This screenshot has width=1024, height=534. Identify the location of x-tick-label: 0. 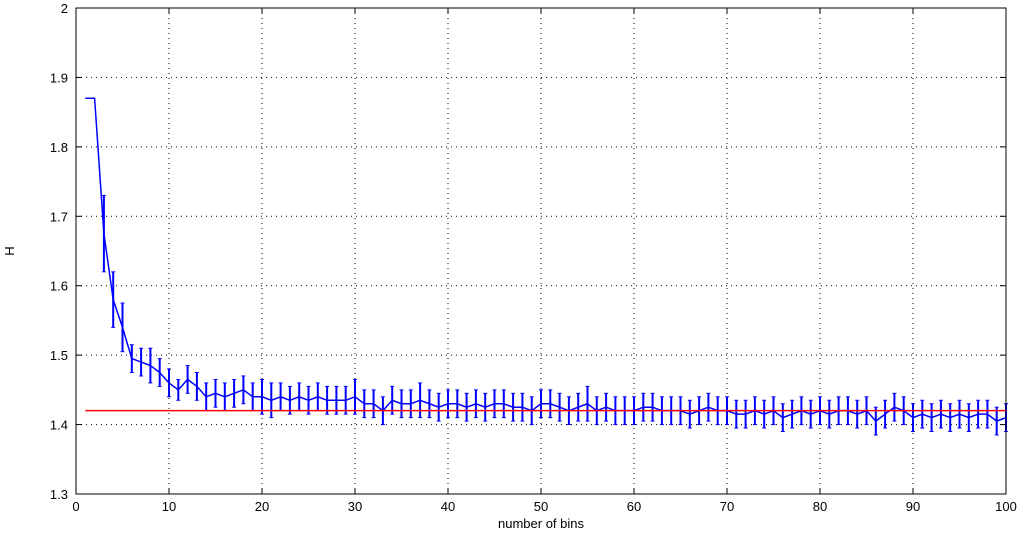
(75, 506).